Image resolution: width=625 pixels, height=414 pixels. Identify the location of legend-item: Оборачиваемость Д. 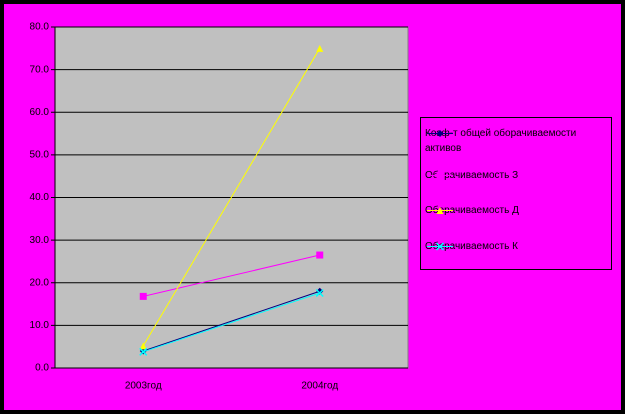
(517, 210).